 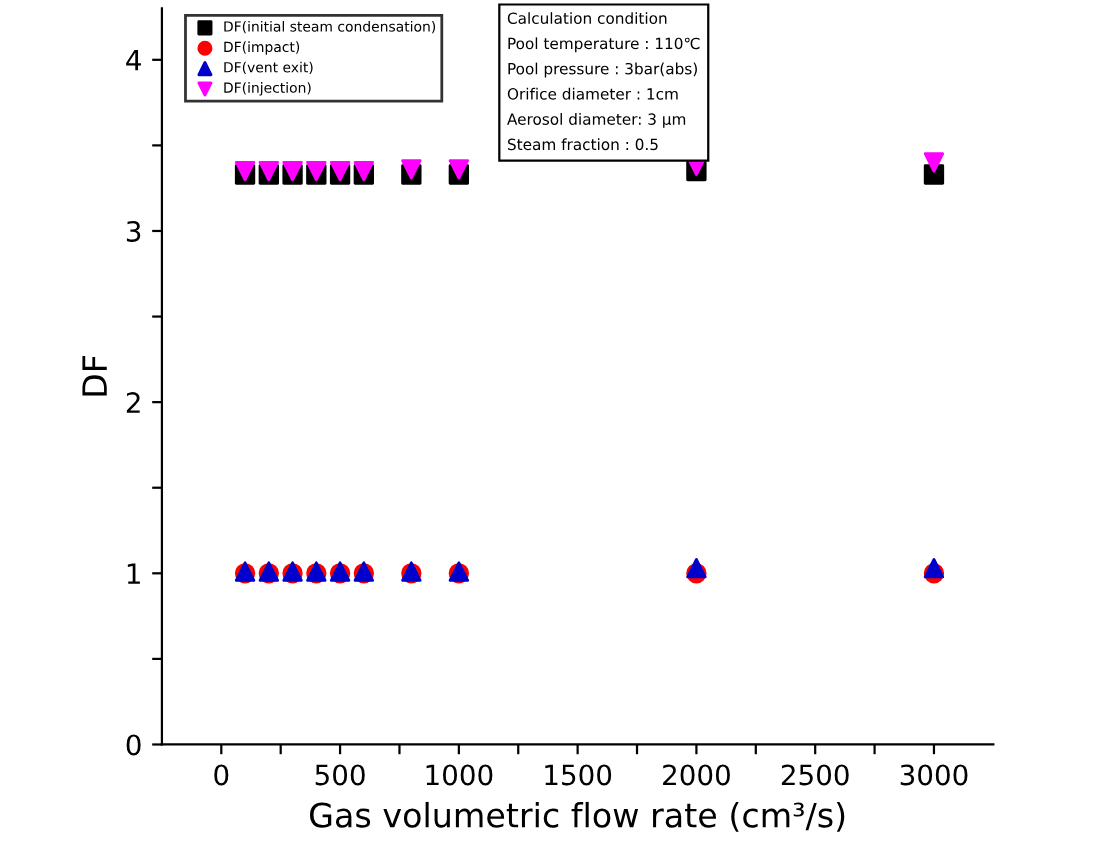 What do you see at coordinates (578, 775) in the screenshot?
I see `x-tick-label: 1500` at bounding box center [578, 775].